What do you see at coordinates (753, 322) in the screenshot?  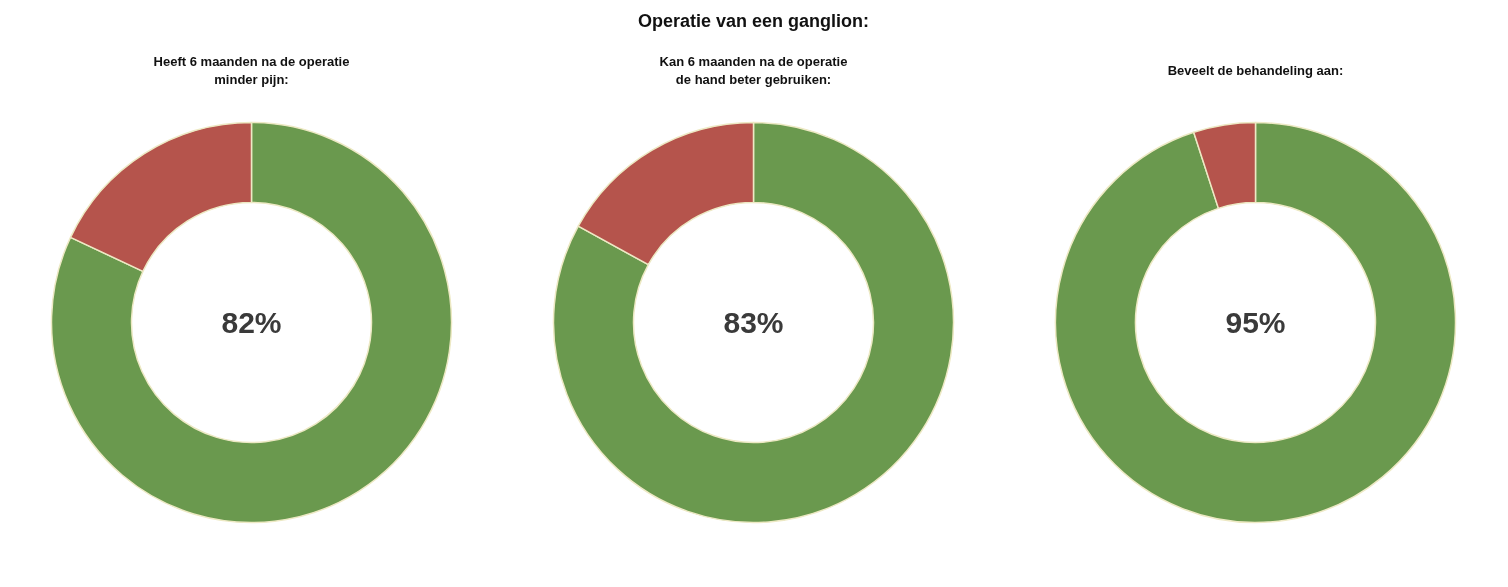 I see `text: 83%` at bounding box center [753, 322].